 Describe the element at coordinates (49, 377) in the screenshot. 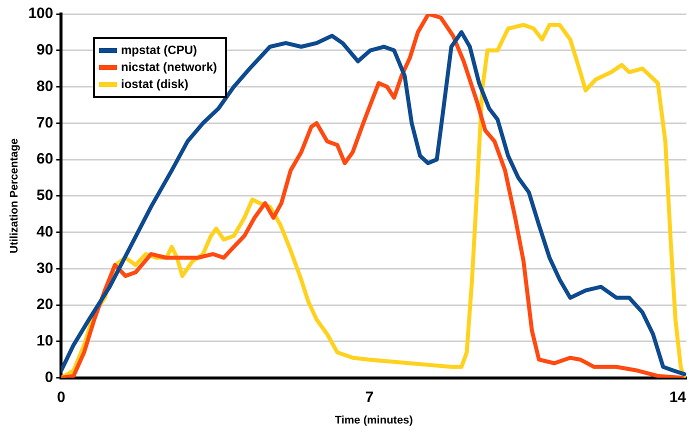

I see `y-tick-label: 0` at that location.